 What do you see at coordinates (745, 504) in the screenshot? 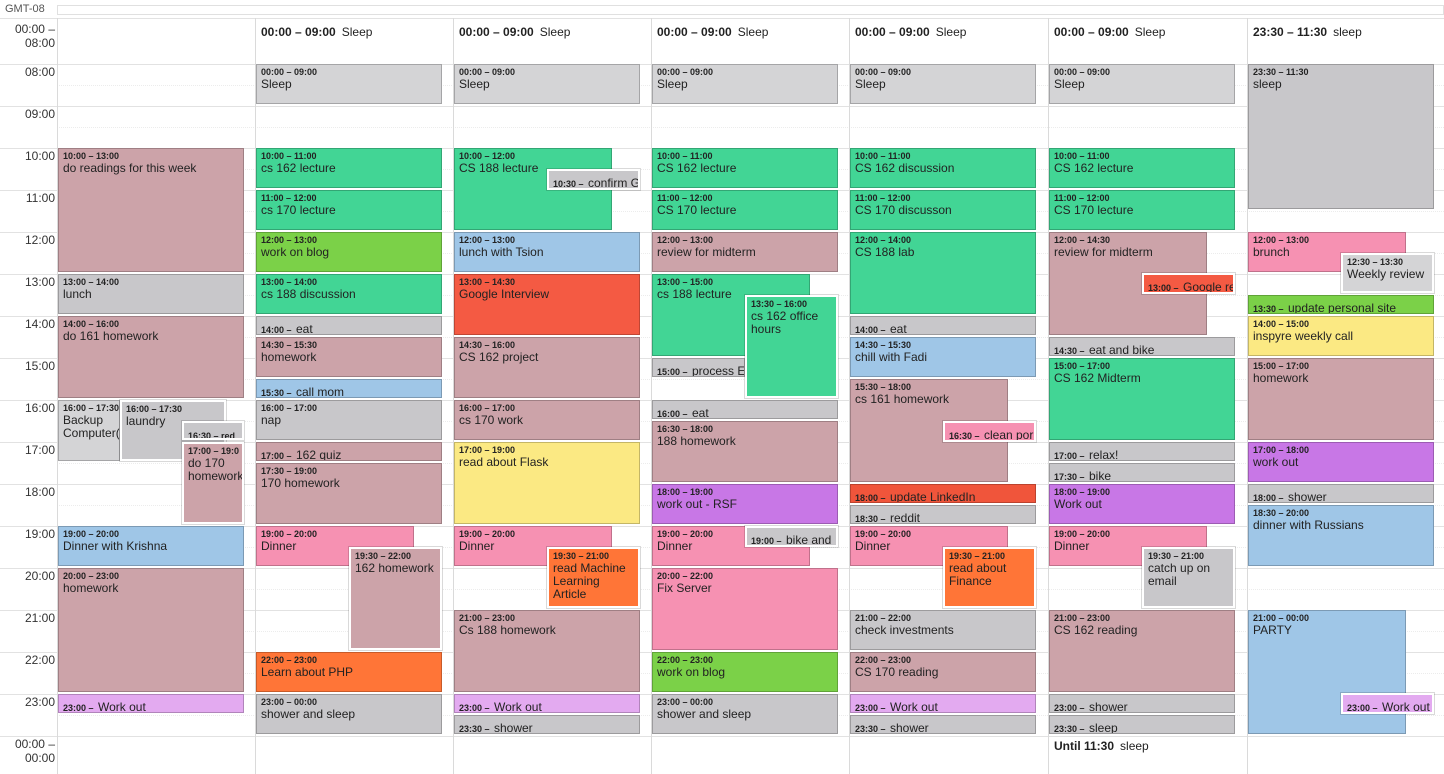
I see `calendar-event: 18:00 – 19:00 work out - RSF` at bounding box center [745, 504].